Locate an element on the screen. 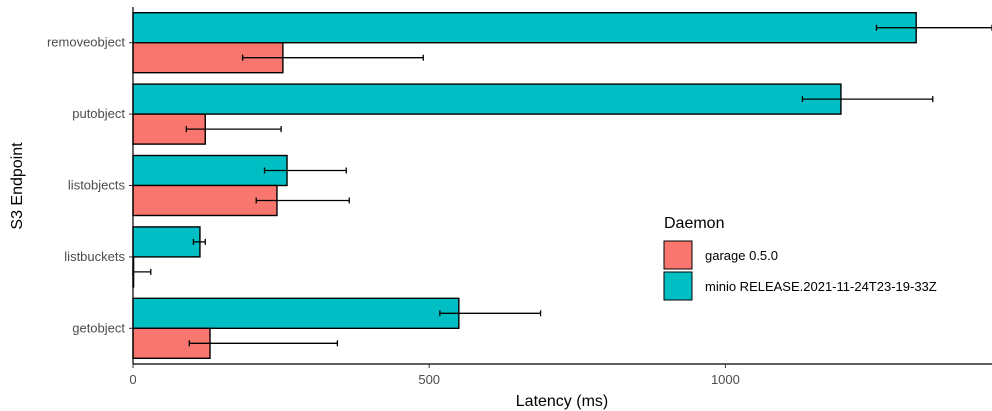 Image resolution: width=992 pixels, height=411 pixels. y-axis-title: S3 Endpoint is located at coordinates (17, 186).